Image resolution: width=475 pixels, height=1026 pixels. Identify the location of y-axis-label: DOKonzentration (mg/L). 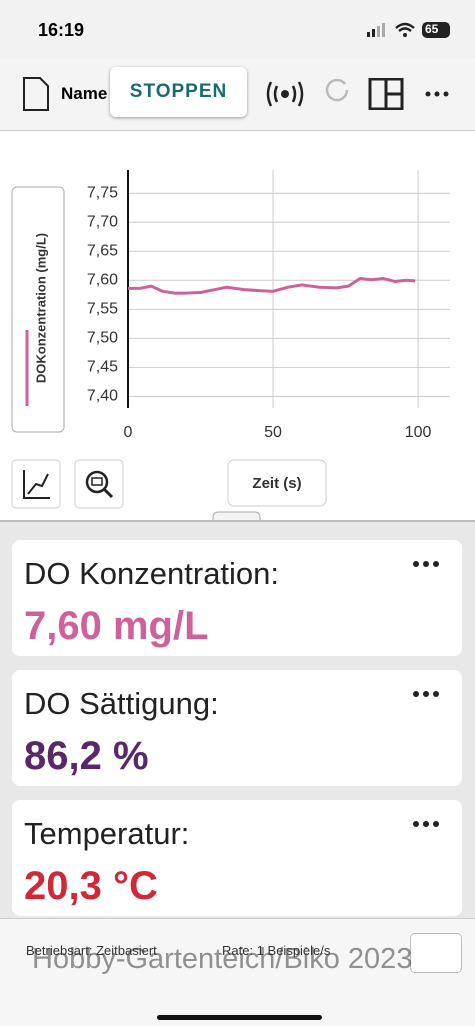
(40, 308).